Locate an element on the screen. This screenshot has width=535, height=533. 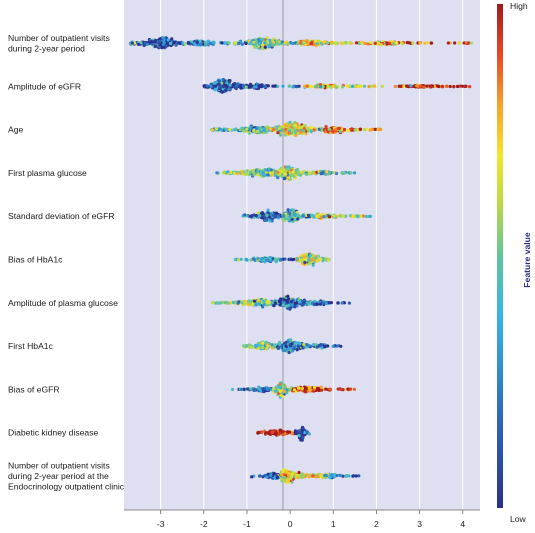
feature-label: Bias of eGFR is located at coordinates (34, 389).